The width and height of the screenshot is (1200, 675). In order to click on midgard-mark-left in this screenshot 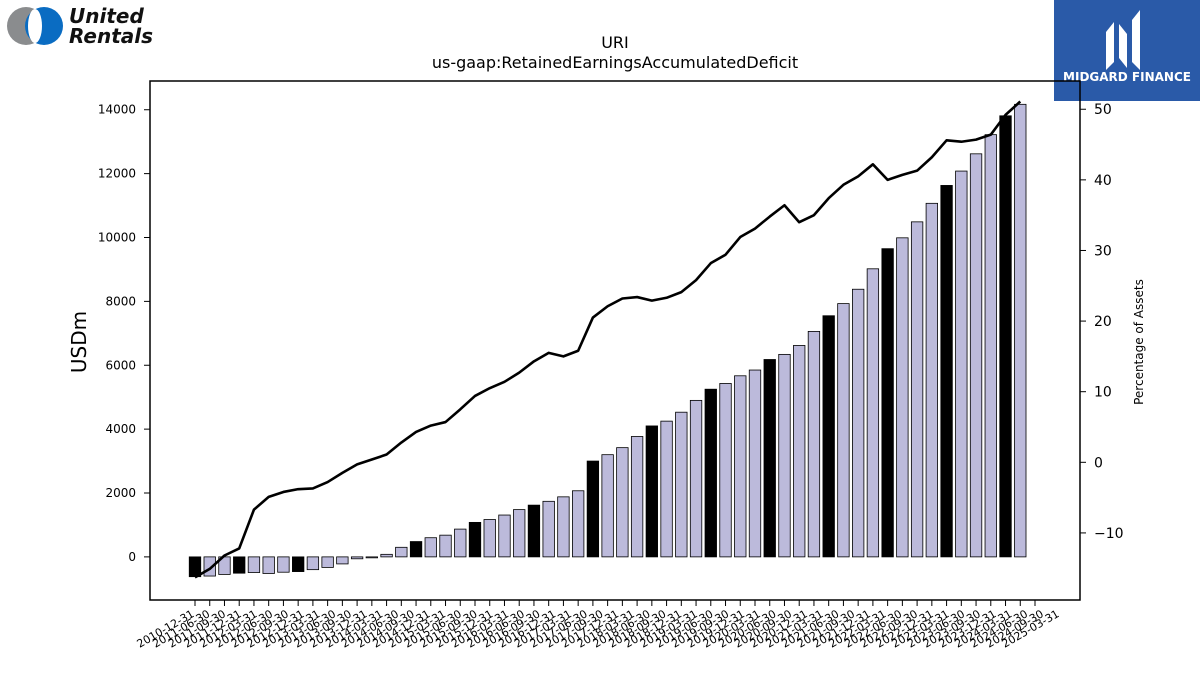, I will do `click(1110, 46)`.